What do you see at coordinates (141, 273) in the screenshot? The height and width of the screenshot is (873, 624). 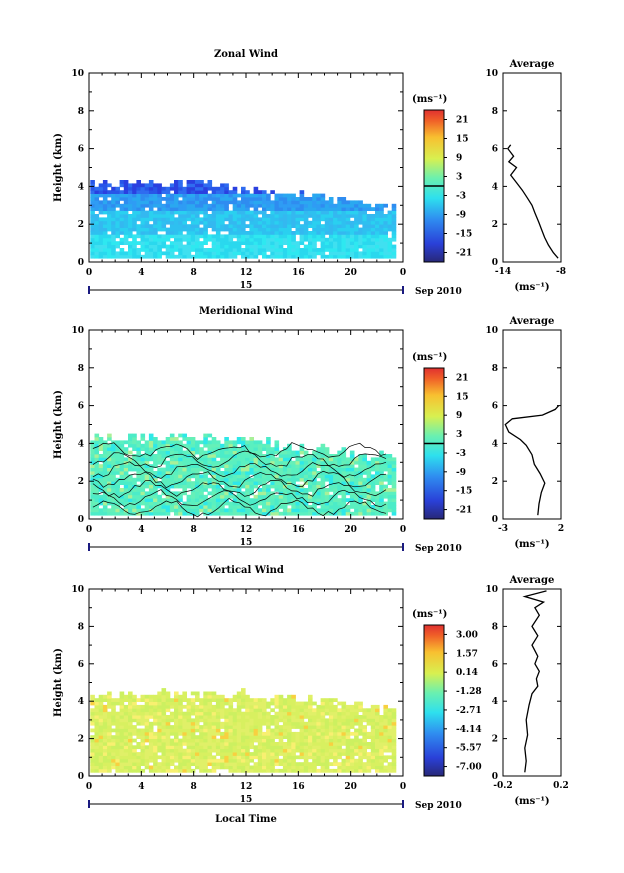 I see `x-tick-label: 4` at bounding box center [141, 273].